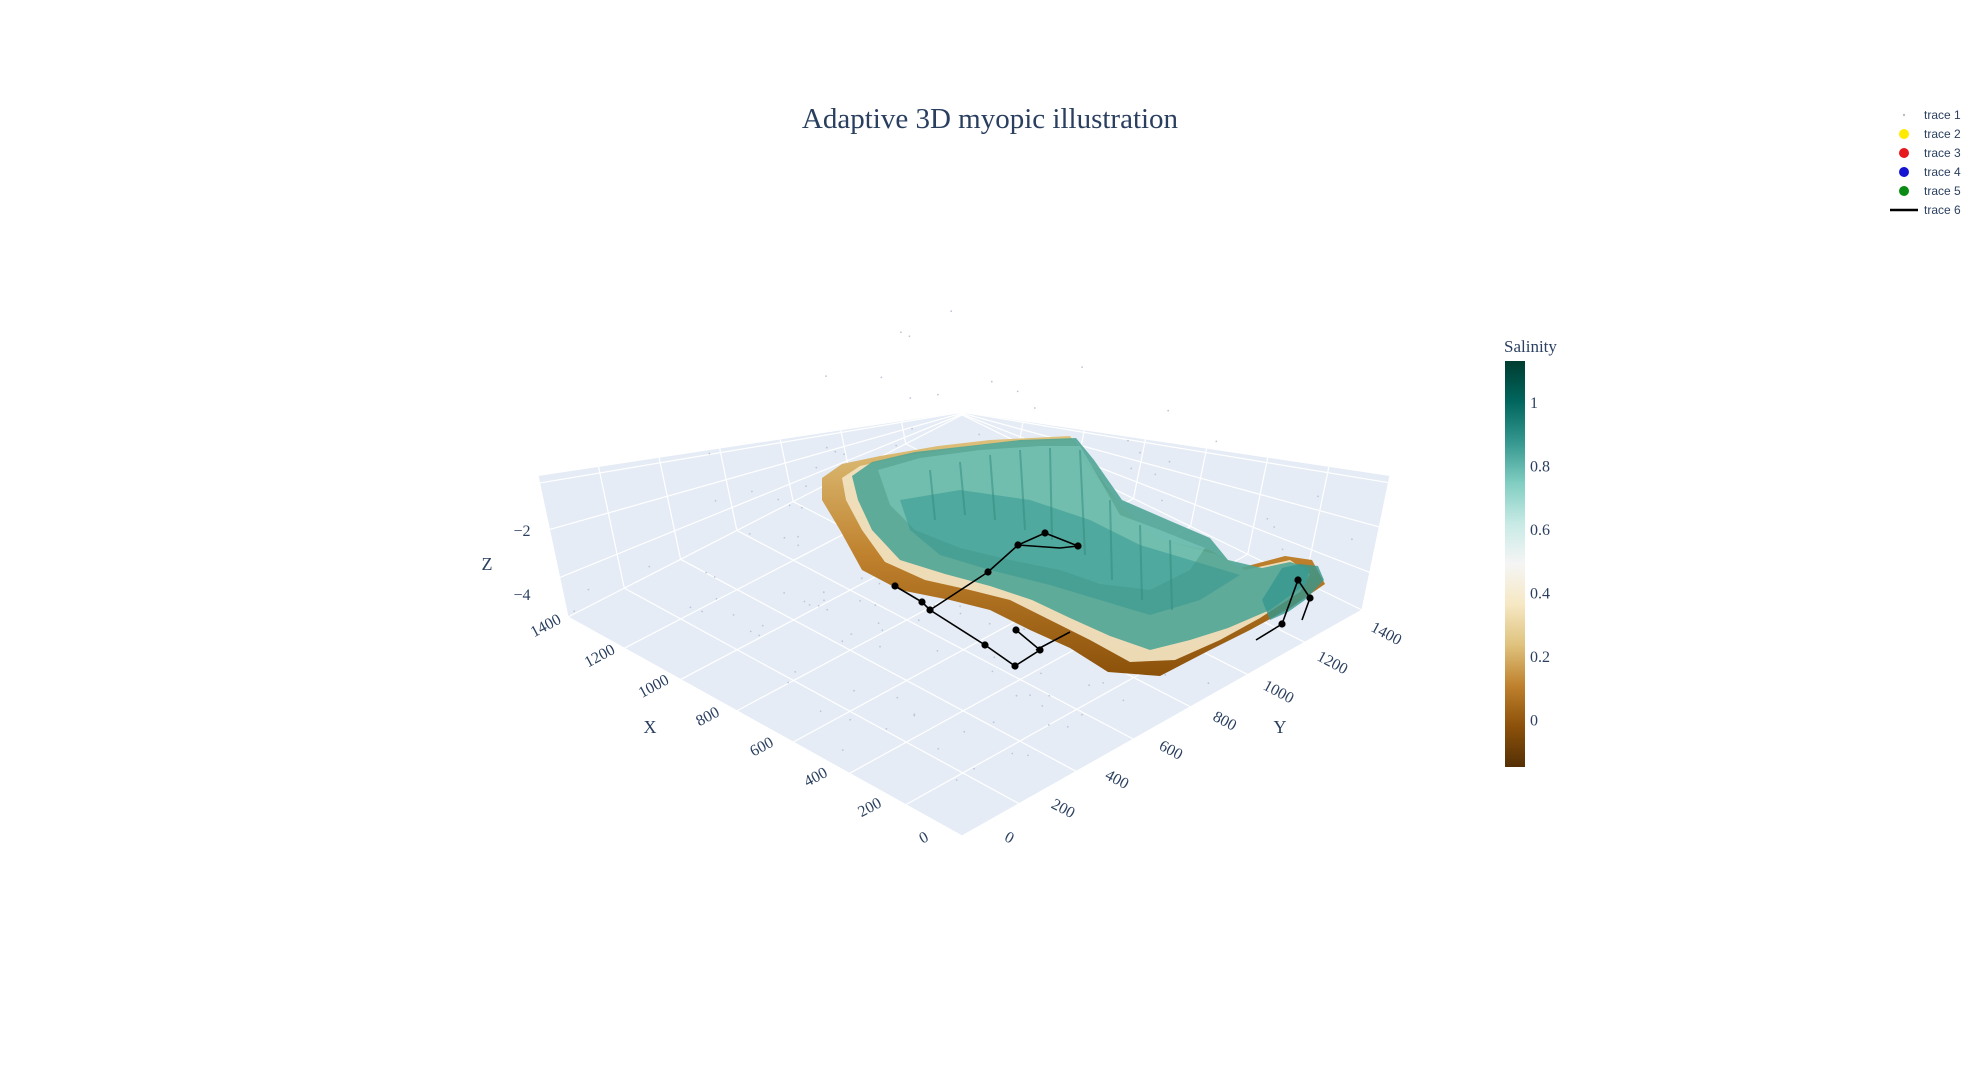  I want to click on x-tick-label: 600, so click(761, 747).